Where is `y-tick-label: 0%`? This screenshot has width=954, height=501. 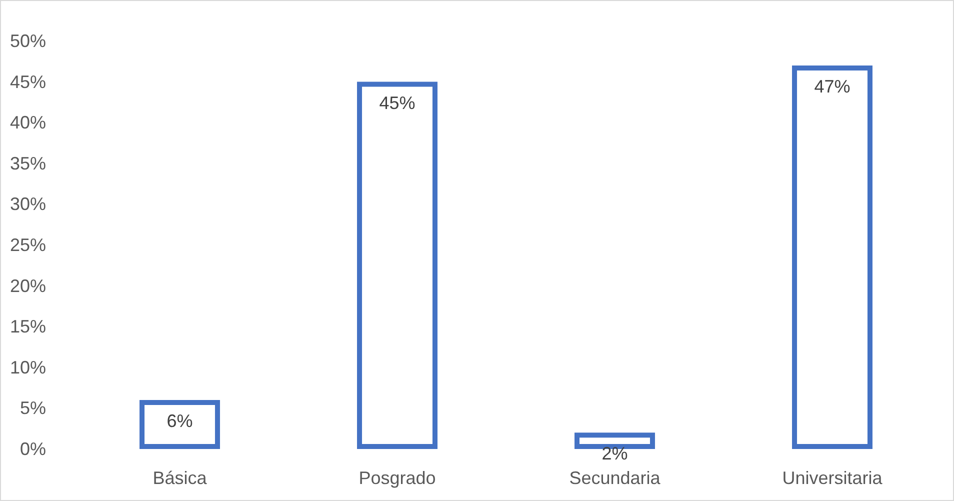 y-tick-label: 0% is located at coordinates (33, 449).